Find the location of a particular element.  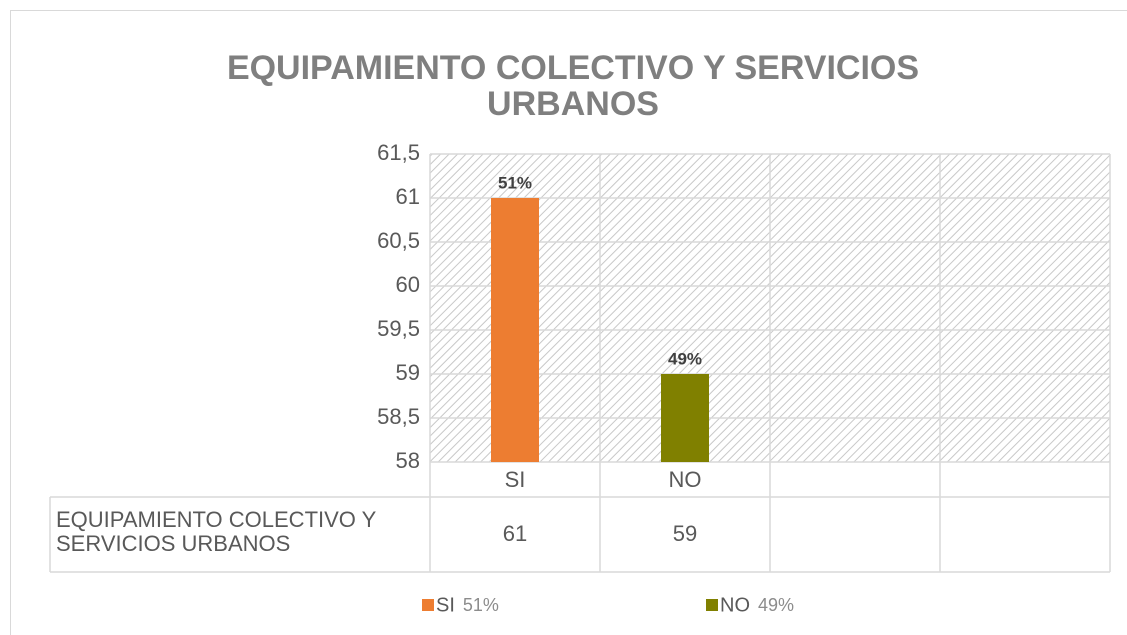

y-tick-label: 58,5 is located at coordinates (398, 416).